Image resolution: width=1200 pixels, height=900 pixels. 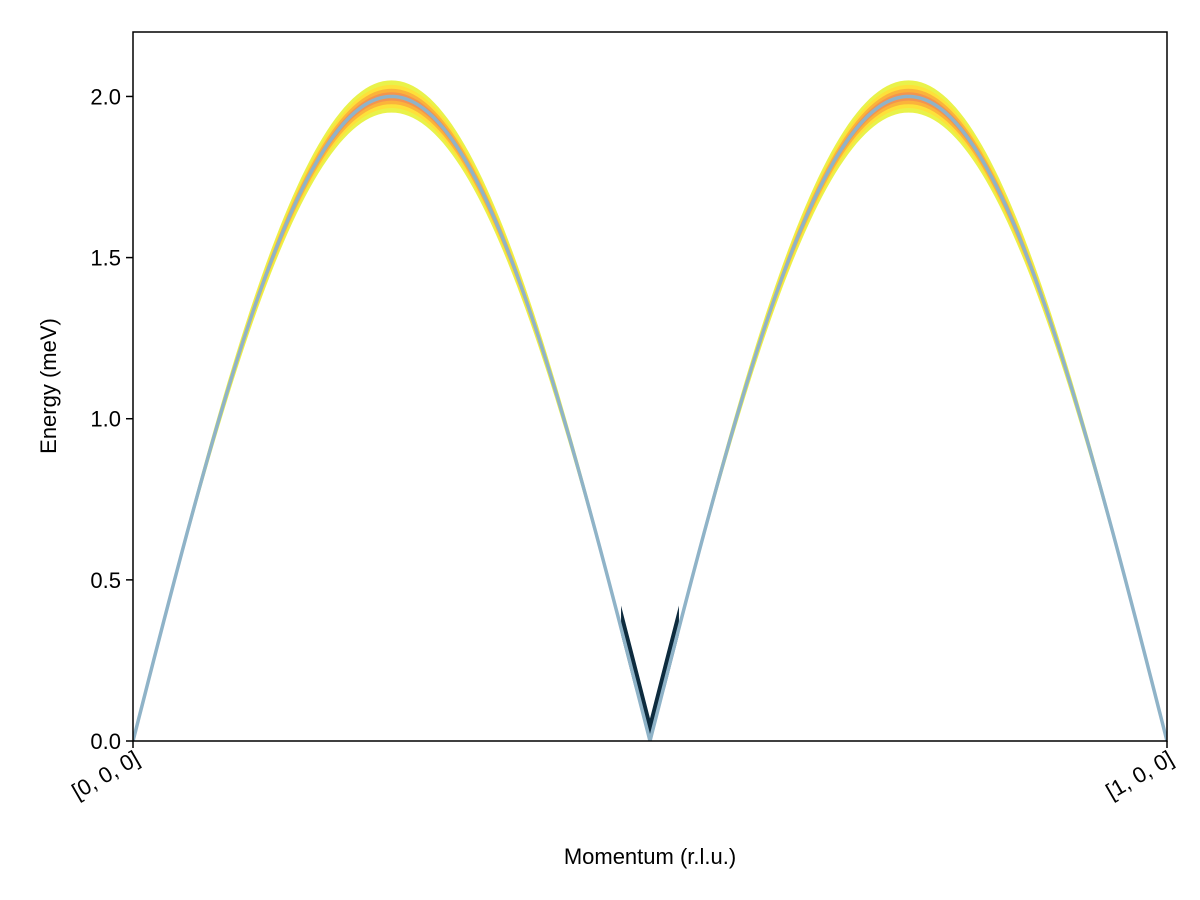 I want to click on y-axis: 0.0 0.5 1.0 1.5 2.0, so click(x=111, y=419).